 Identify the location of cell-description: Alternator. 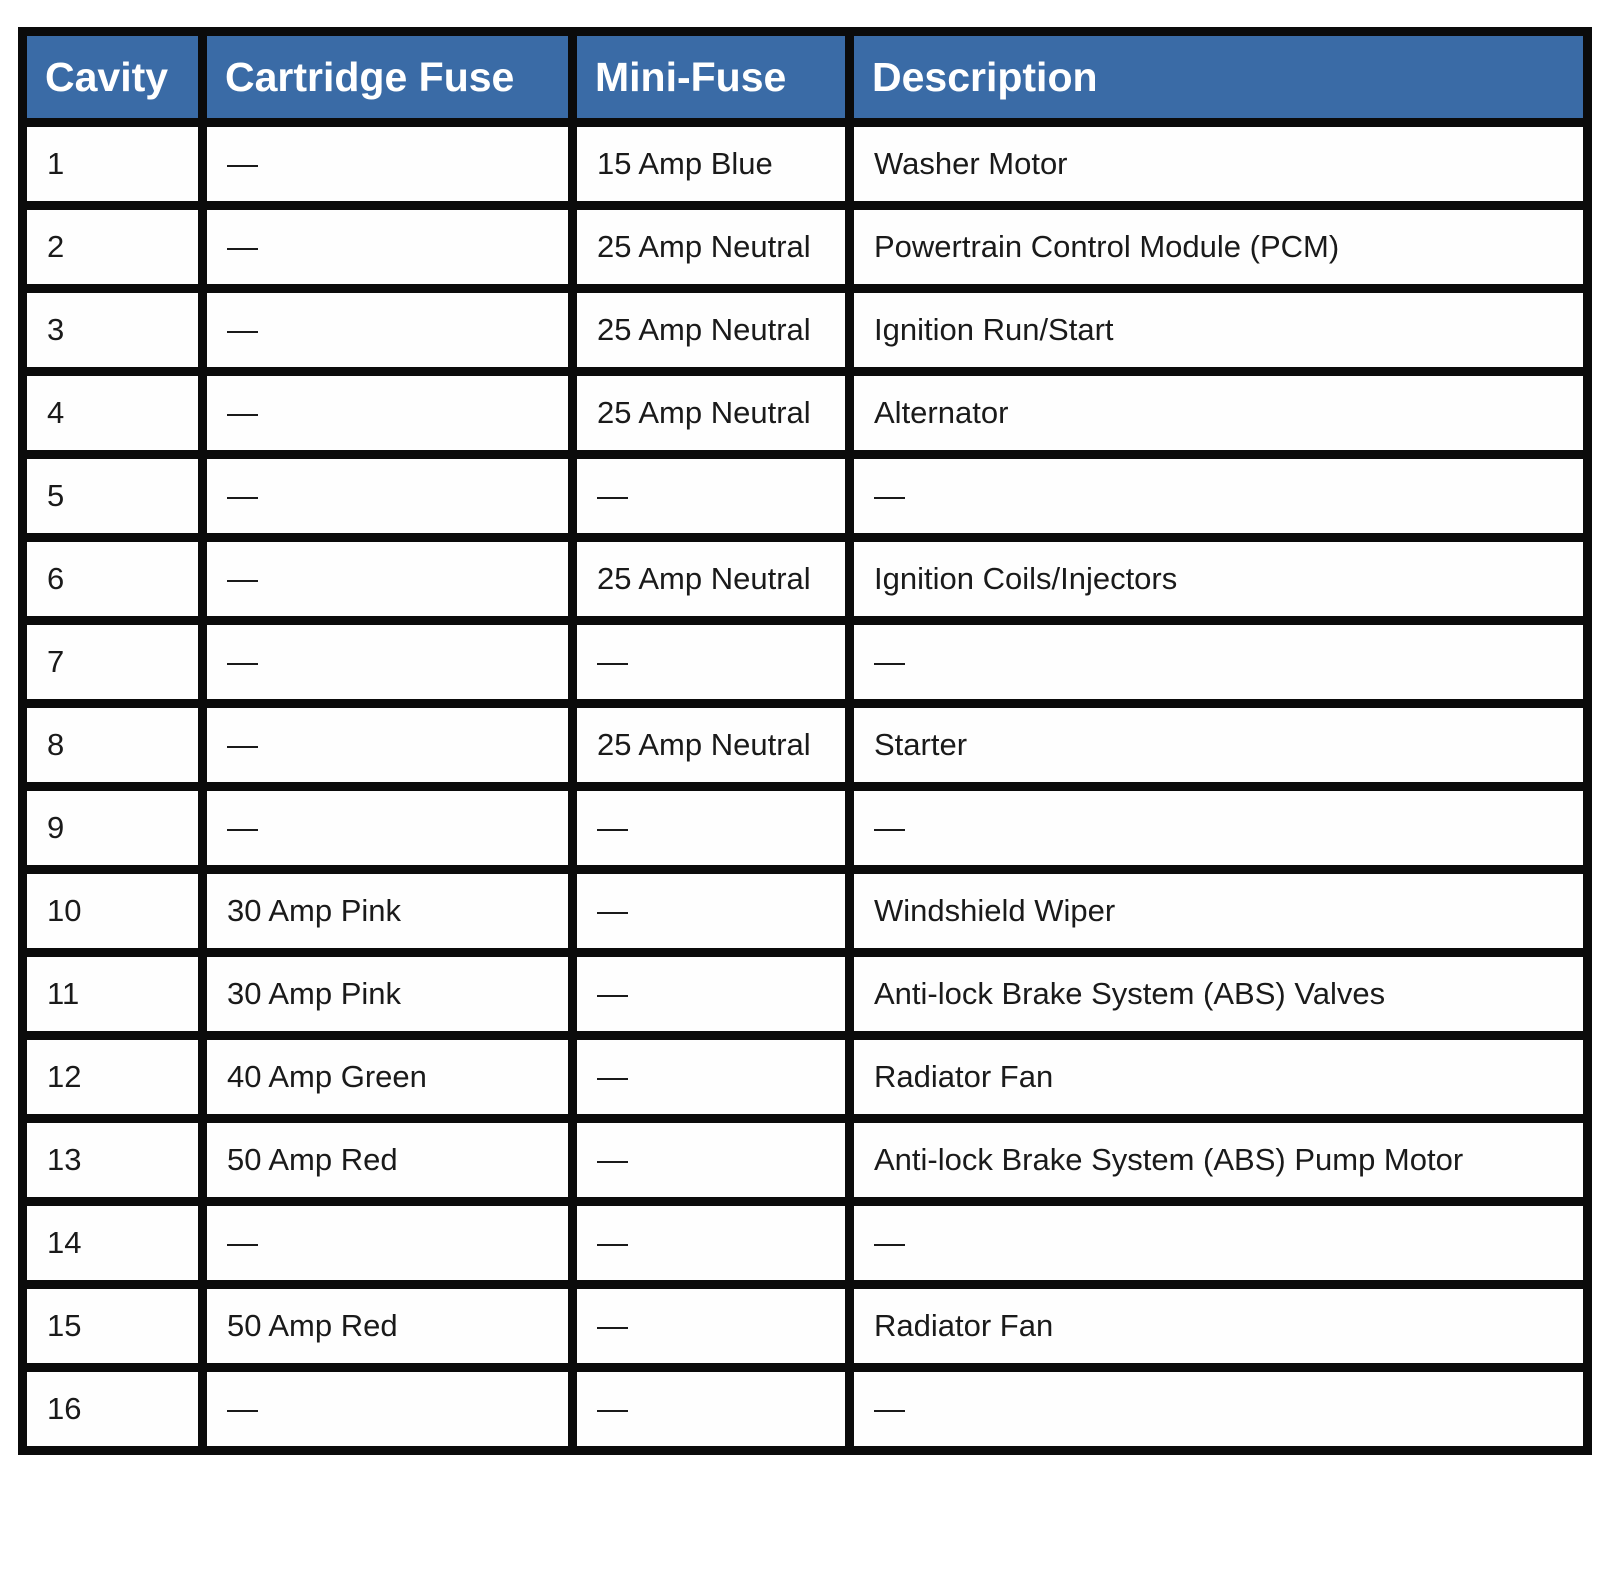
(1218, 413).